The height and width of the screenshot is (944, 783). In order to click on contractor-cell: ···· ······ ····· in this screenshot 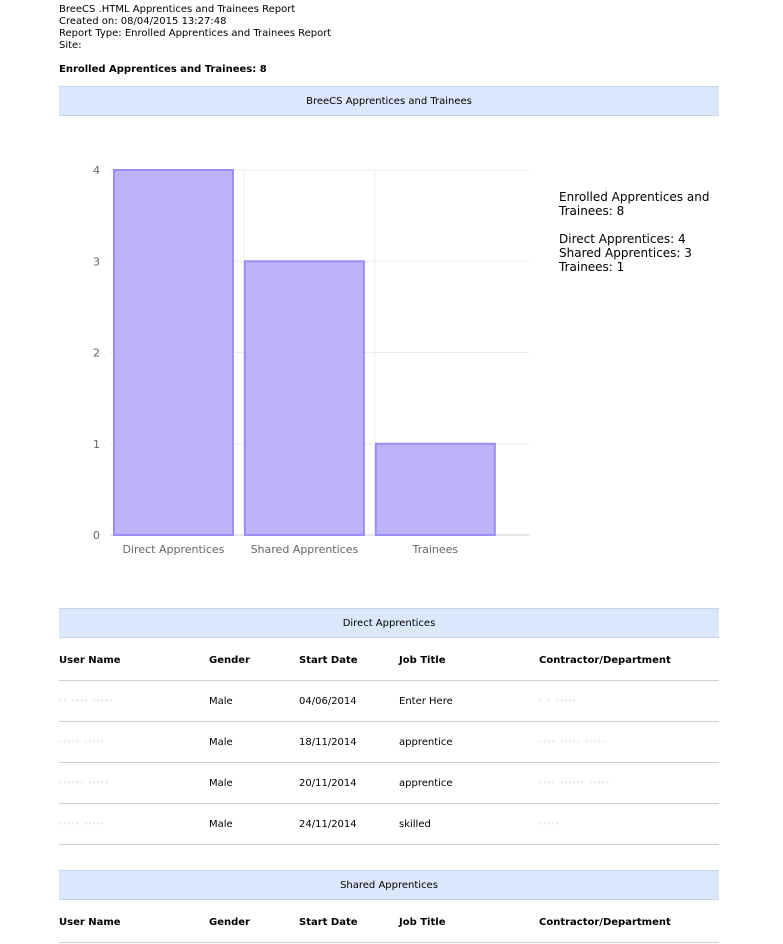, I will do `click(629, 783)`.